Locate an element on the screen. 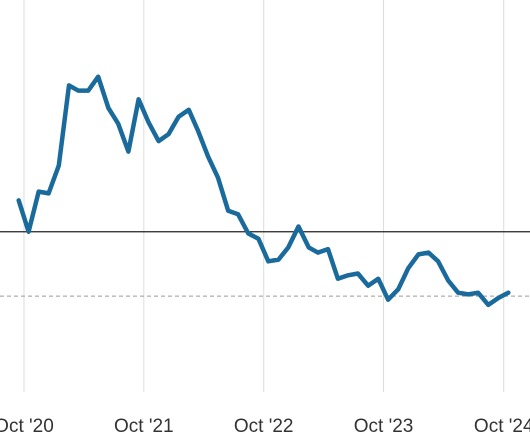 This screenshot has height=442, width=530. x-axis-tick-labels: Oct '20 Oct '21 Oct '22 Oct '23 Oct '24 is located at coordinates (265, 426).